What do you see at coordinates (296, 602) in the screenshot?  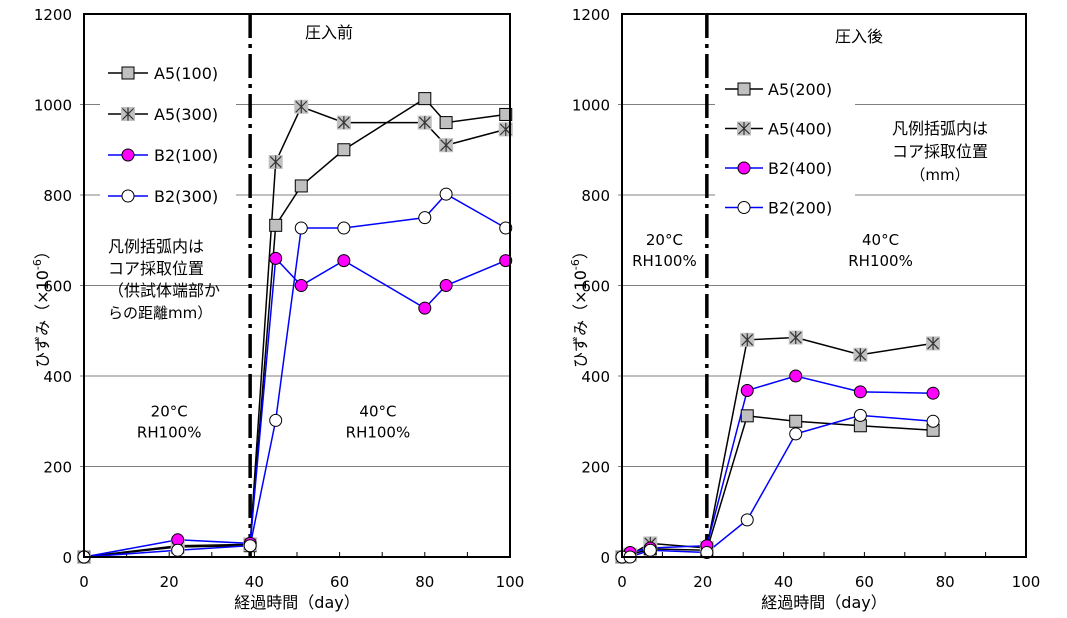 I see `x-axis-label: 経過時間（day）` at bounding box center [296, 602].